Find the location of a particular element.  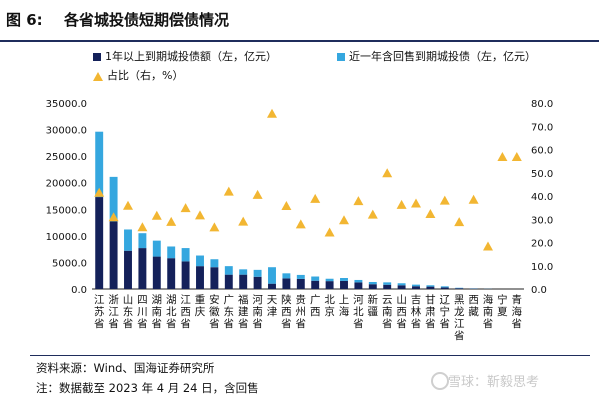

figure-title: 各省城投债短期偿债情况 is located at coordinates (147, 20).